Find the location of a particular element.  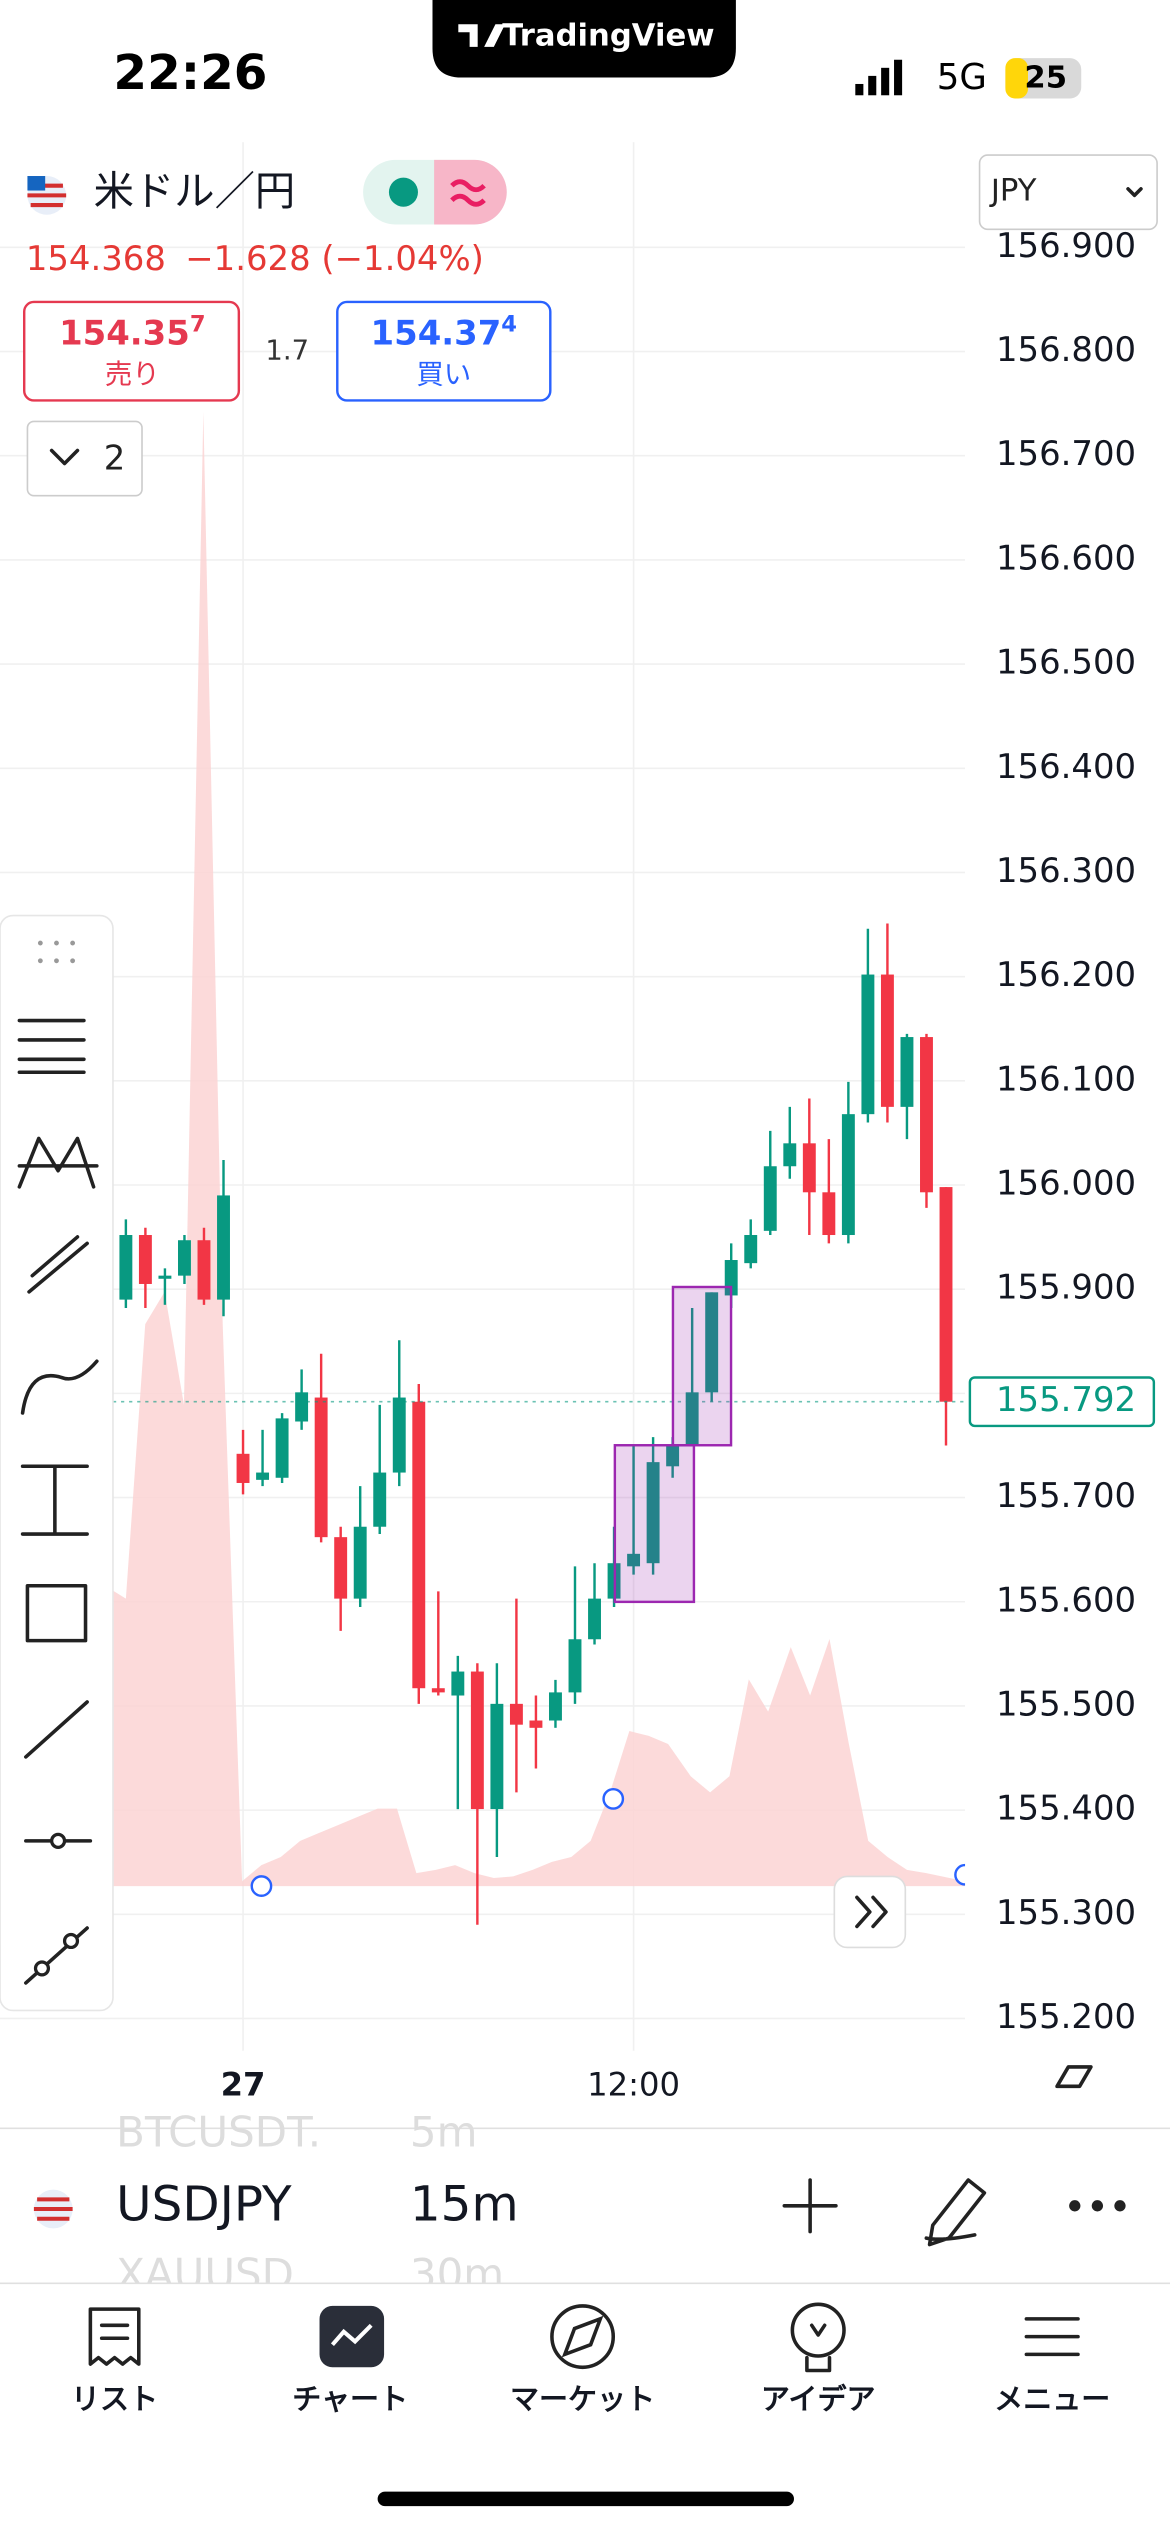

y-tick-label: 155.400 is located at coordinates (1066, 1808).